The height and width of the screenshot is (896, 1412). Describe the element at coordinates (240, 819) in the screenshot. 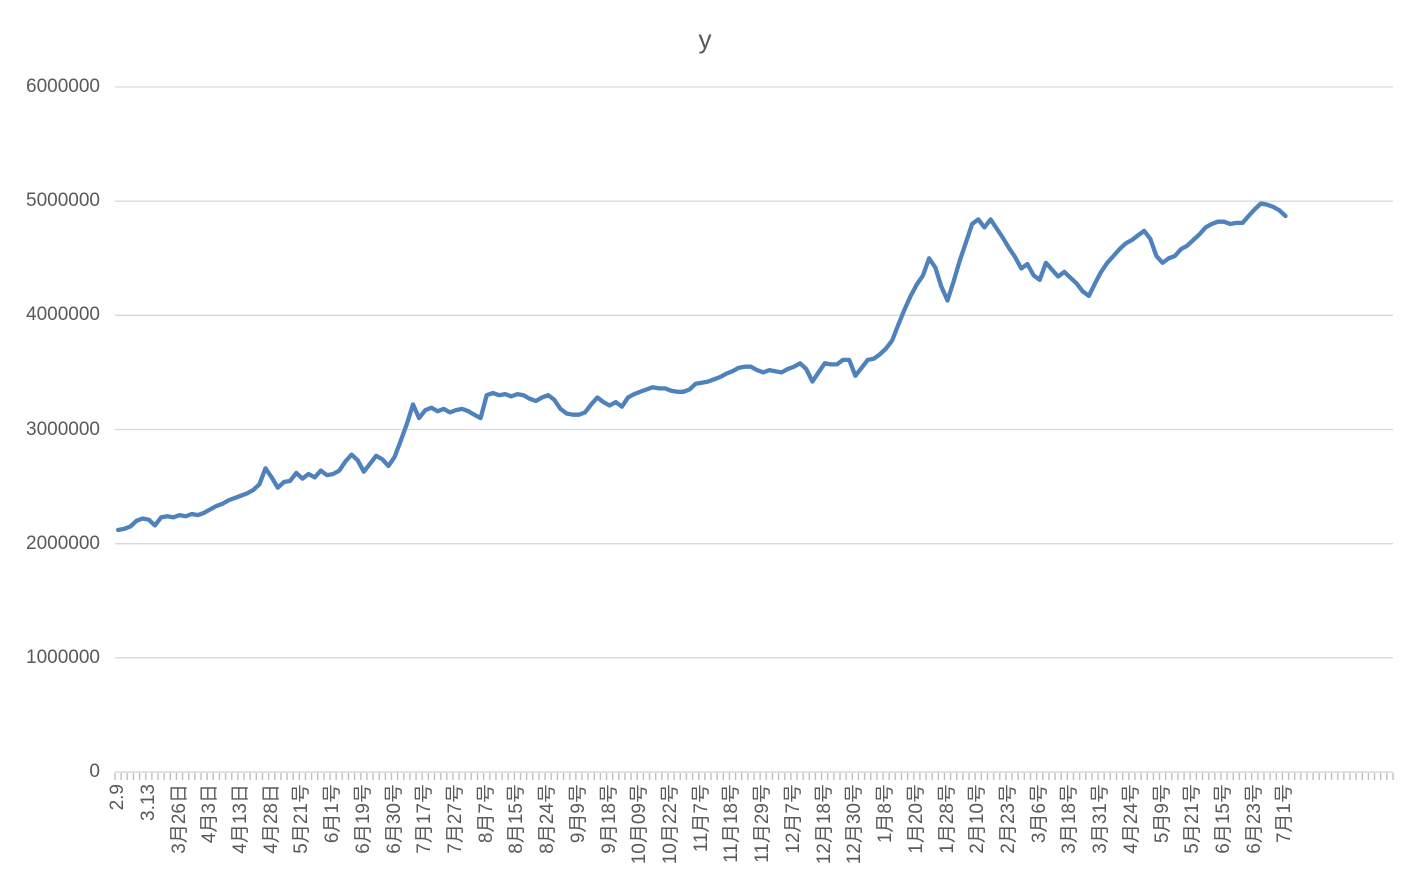

I see `x-axis-tick-label-text: 4月13日` at that location.